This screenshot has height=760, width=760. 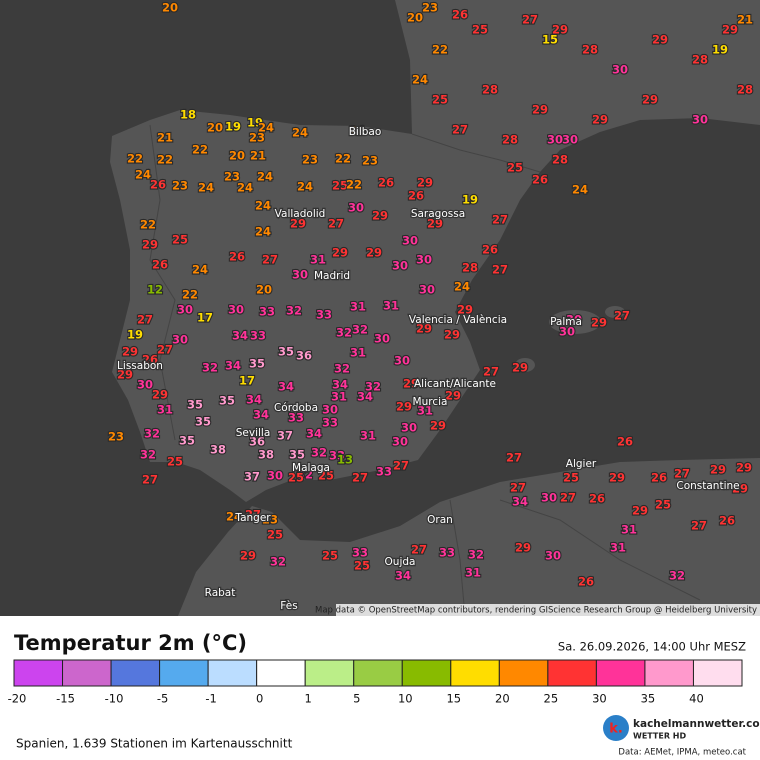 I want to click on city-label: Córdoba, so click(x=296, y=408).